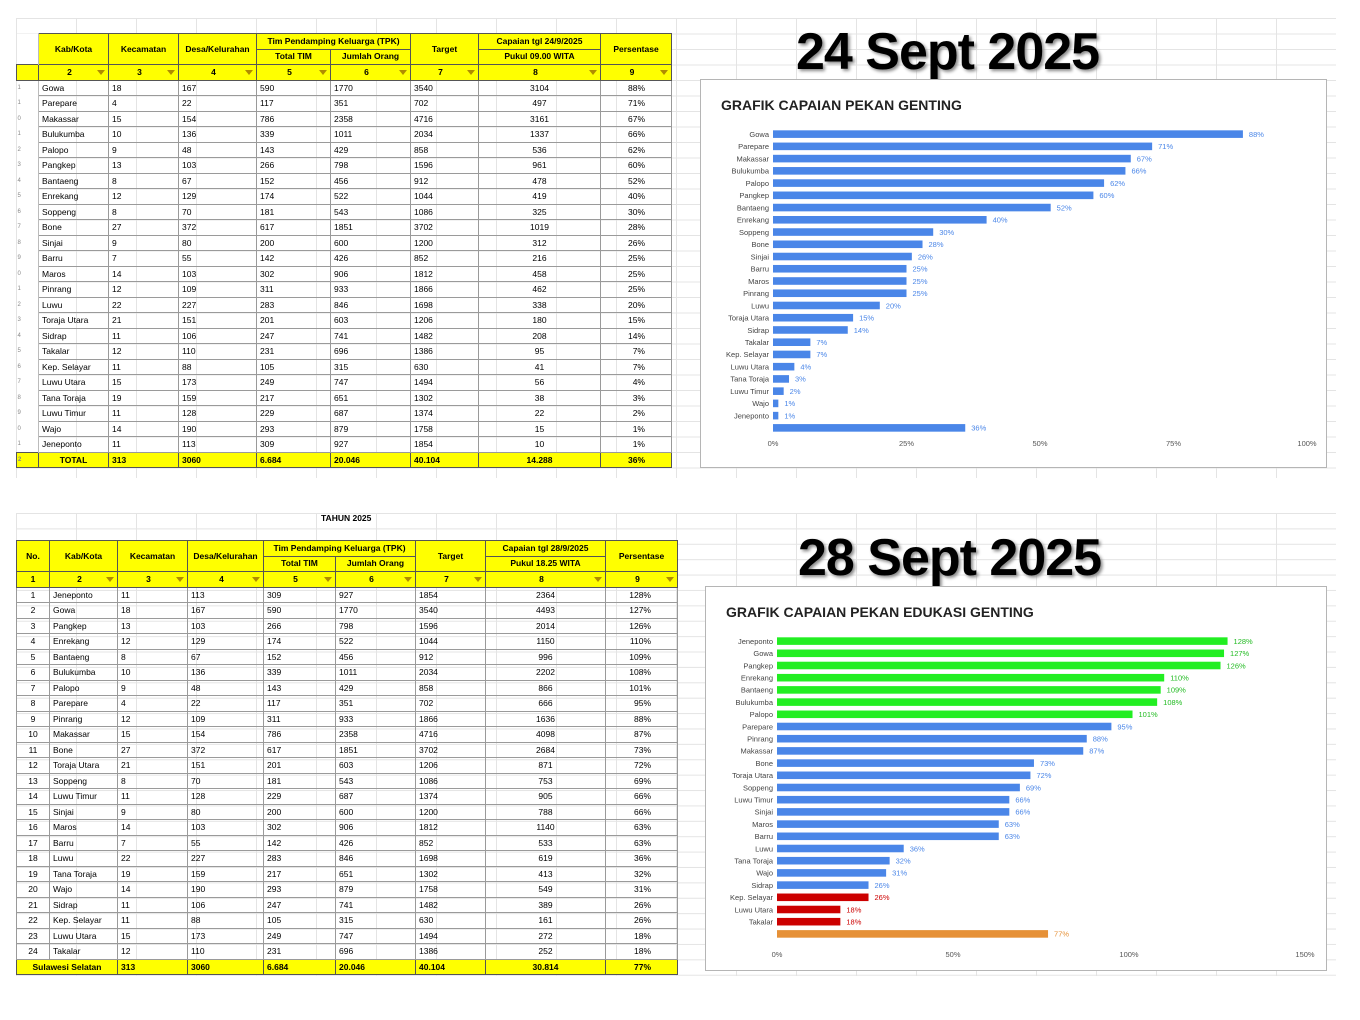 The width and height of the screenshot is (1360, 1020). Describe the element at coordinates (636, 87) in the screenshot. I see `table-cell: 88%` at that location.